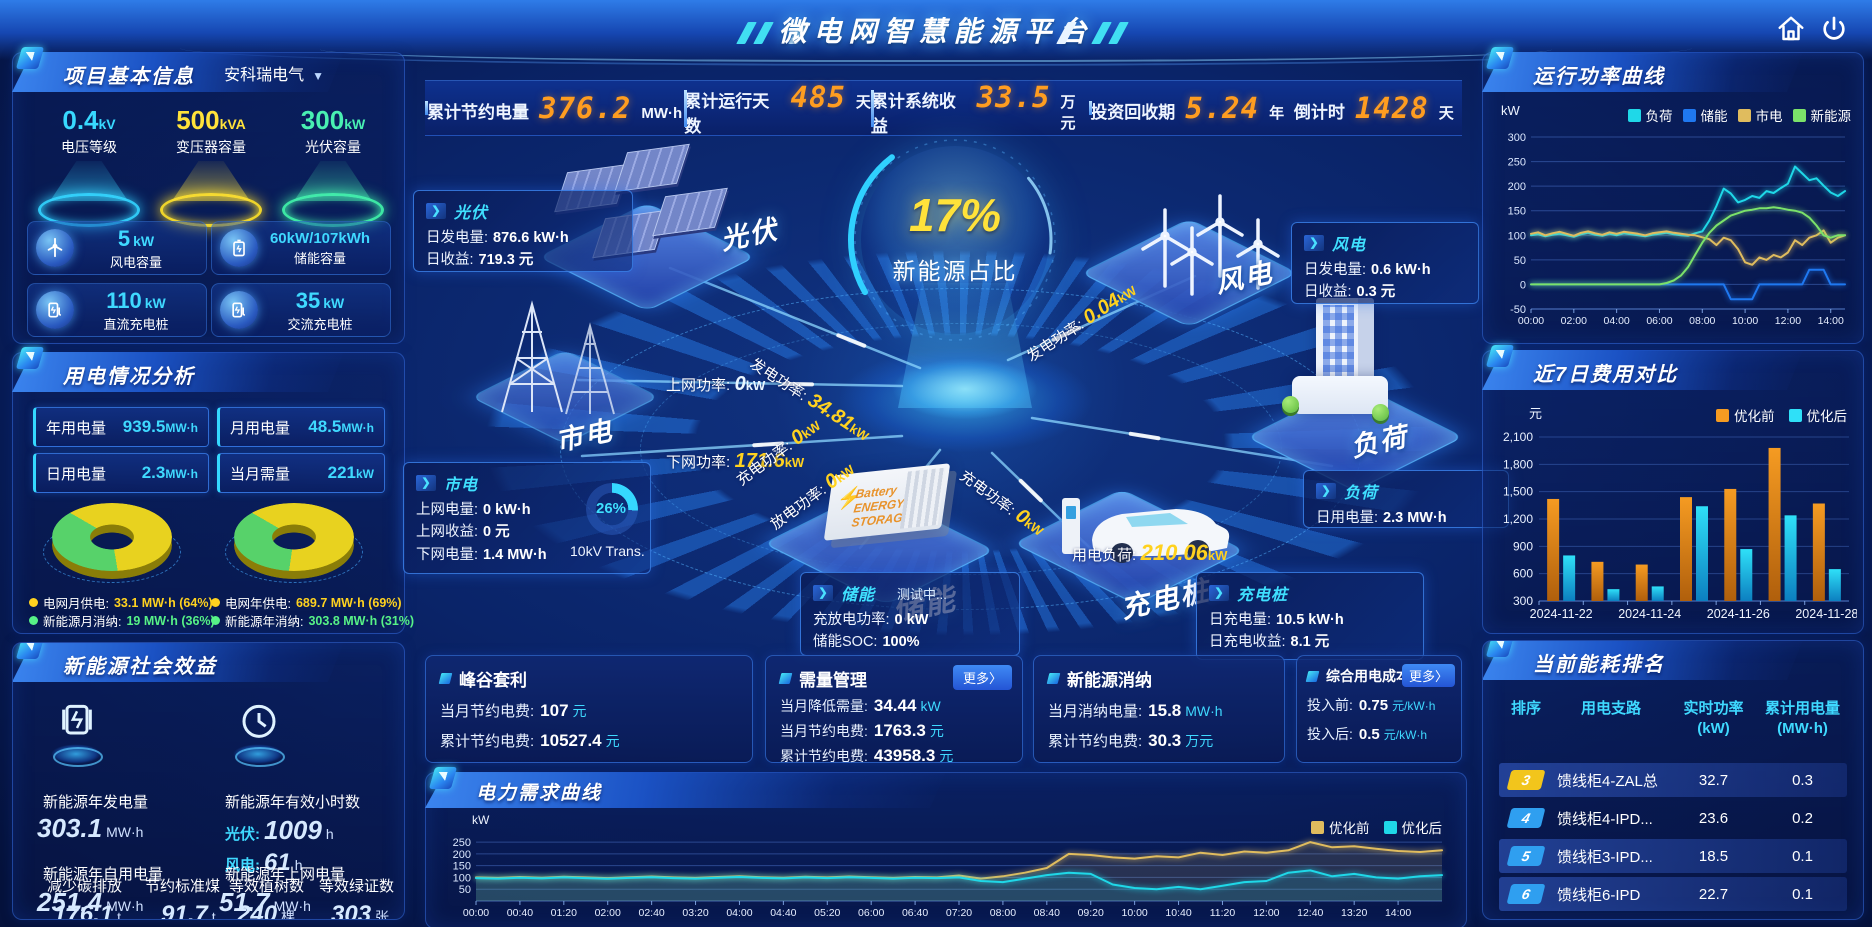 This screenshot has width=1872, height=927. What do you see at coordinates (1834, 32) in the screenshot?
I see `power-icon` at bounding box center [1834, 32].